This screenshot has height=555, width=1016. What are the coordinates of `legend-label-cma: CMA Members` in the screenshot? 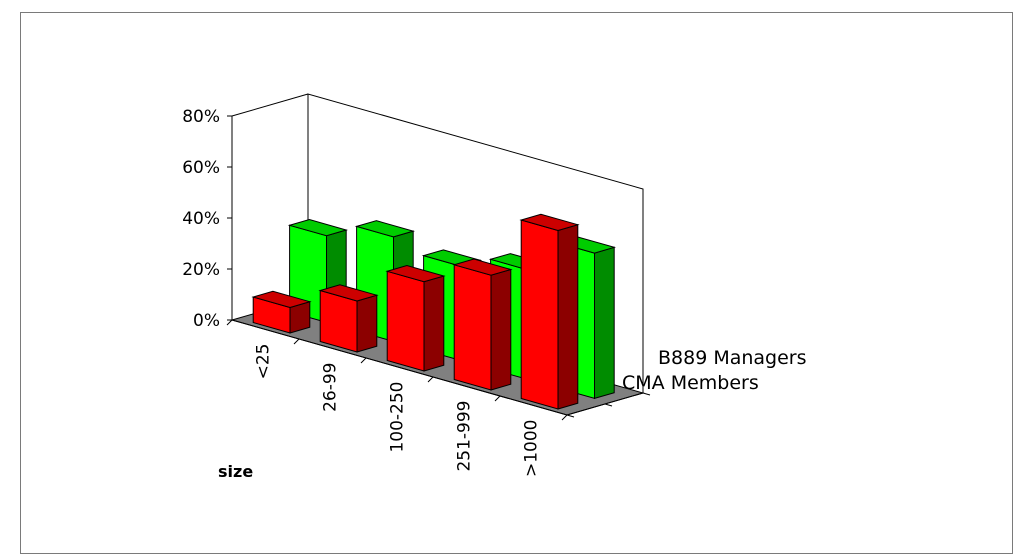 It's located at (690, 383).